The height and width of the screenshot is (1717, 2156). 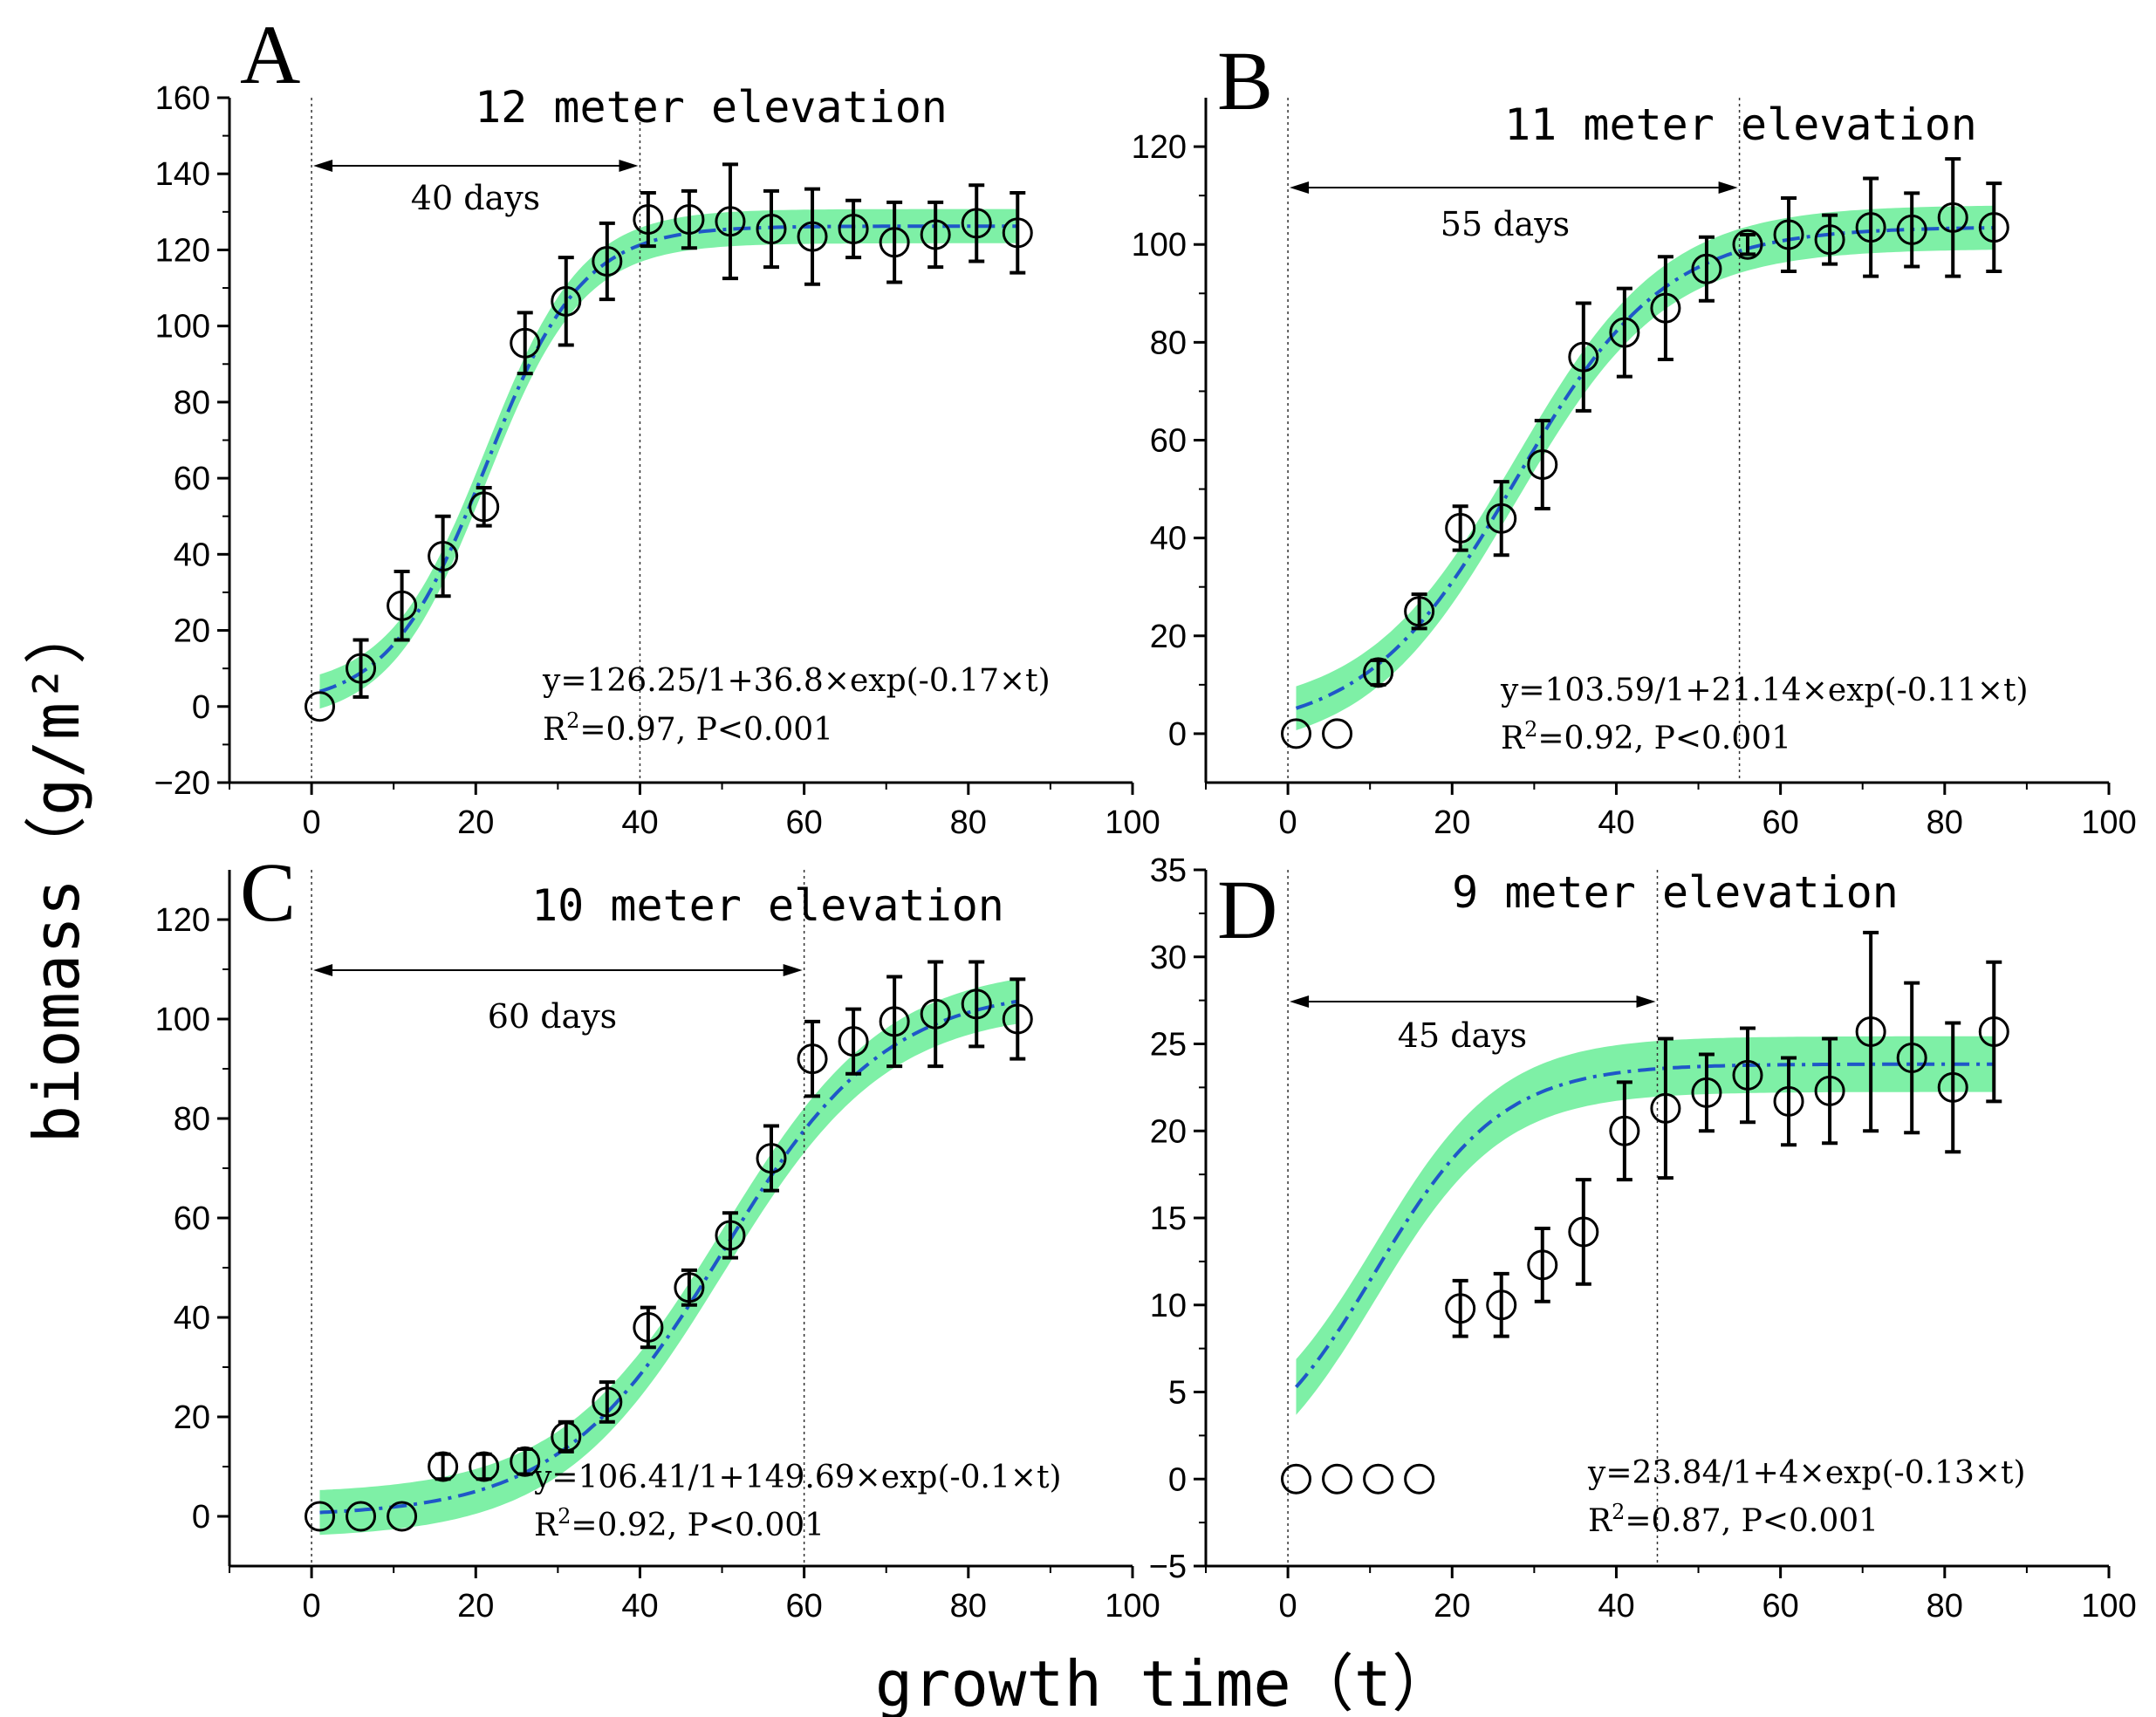 I want to click on panel-title: 9 meter elevation, so click(x=1675, y=892).